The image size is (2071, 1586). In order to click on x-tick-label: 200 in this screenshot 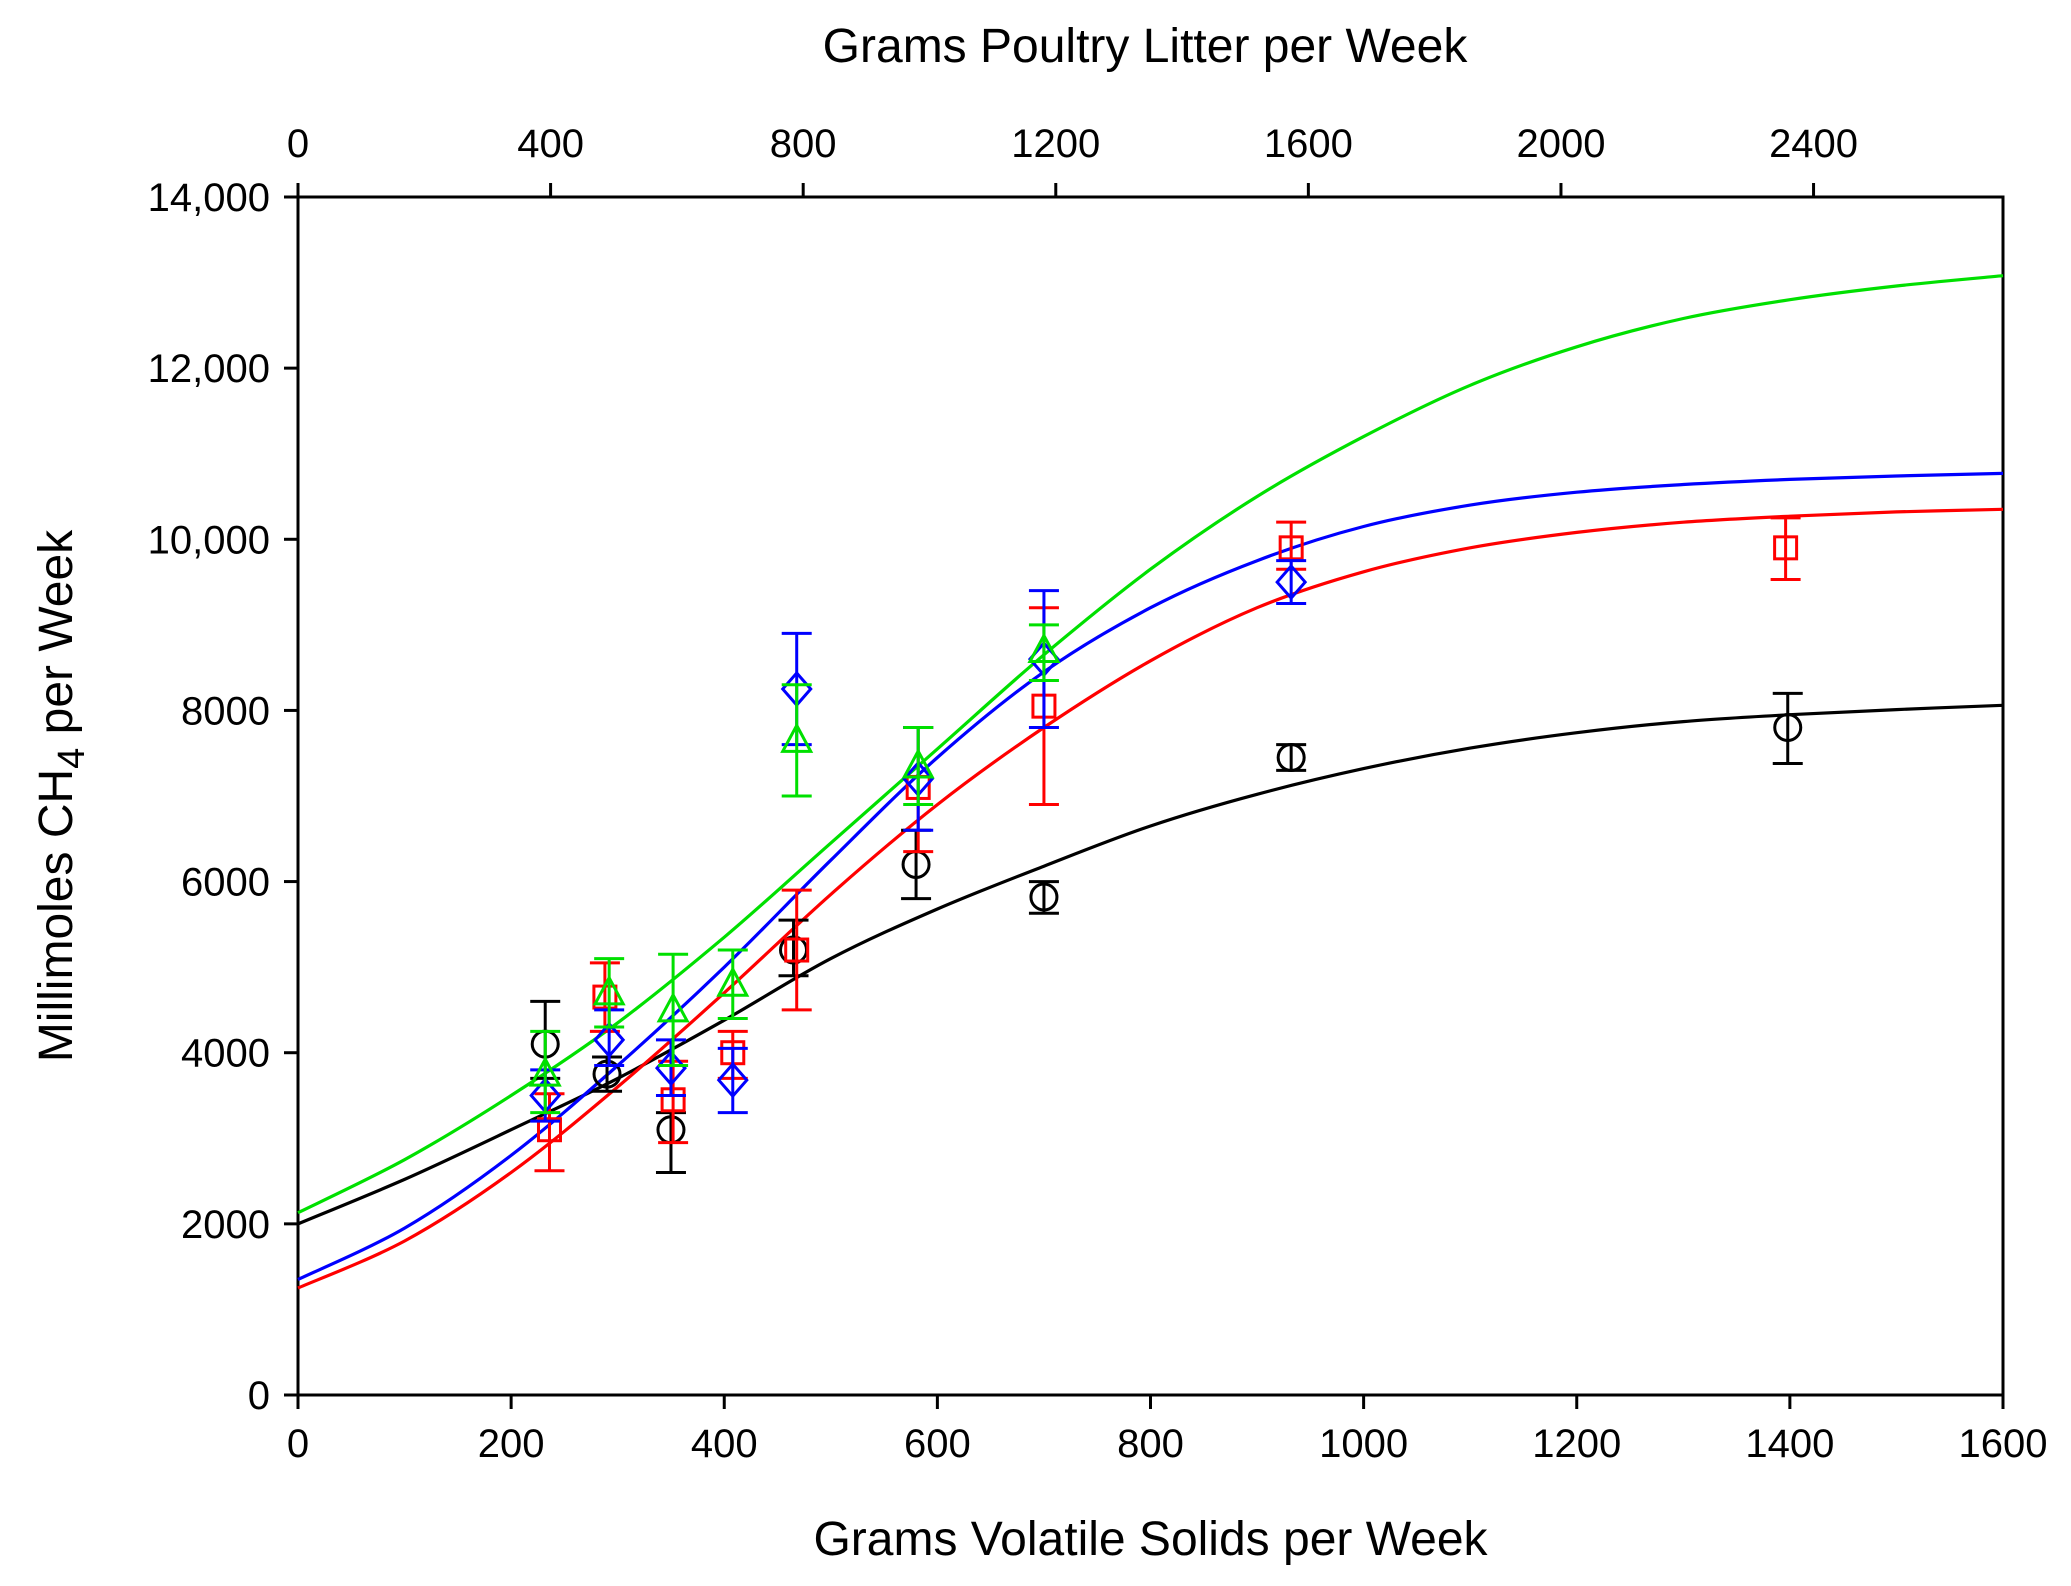, I will do `click(511, 1444)`.